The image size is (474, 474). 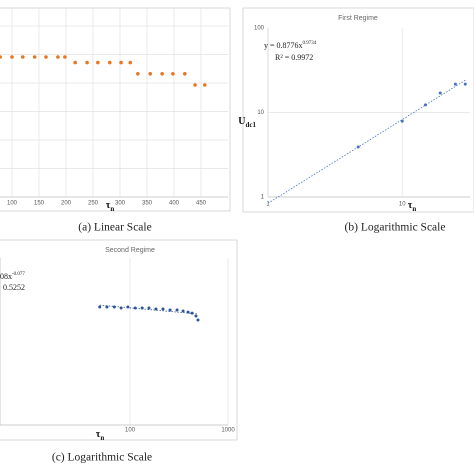 What do you see at coordinates (228, 431) in the screenshot?
I see `x-tick-label: 1000` at bounding box center [228, 431].